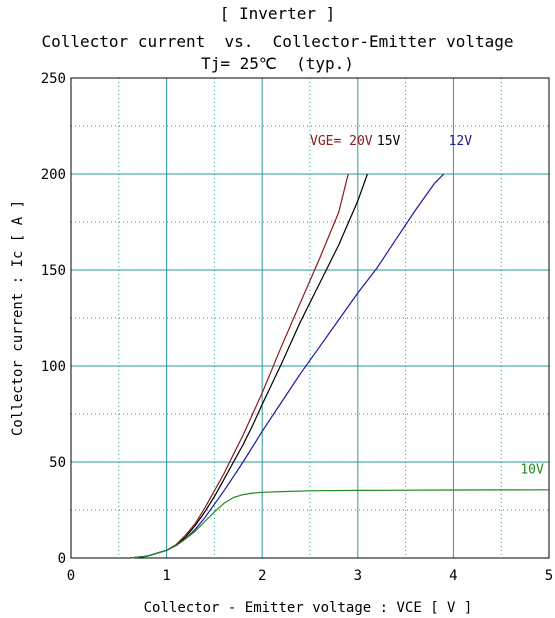 Image resolution: width=555 pixels, height=618 pixels. I want to click on y-tick-label: 50, so click(57, 463).